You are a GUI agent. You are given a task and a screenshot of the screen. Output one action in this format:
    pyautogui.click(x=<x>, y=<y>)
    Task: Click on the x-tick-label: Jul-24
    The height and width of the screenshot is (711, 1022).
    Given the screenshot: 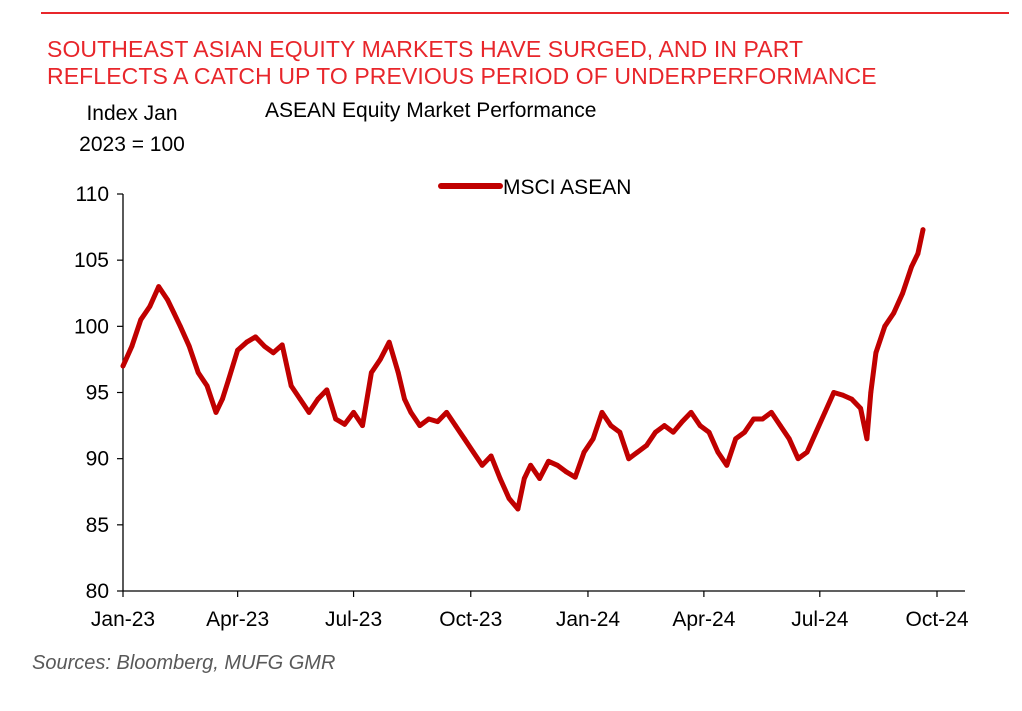 What is the action you would take?
    pyautogui.click(x=820, y=619)
    